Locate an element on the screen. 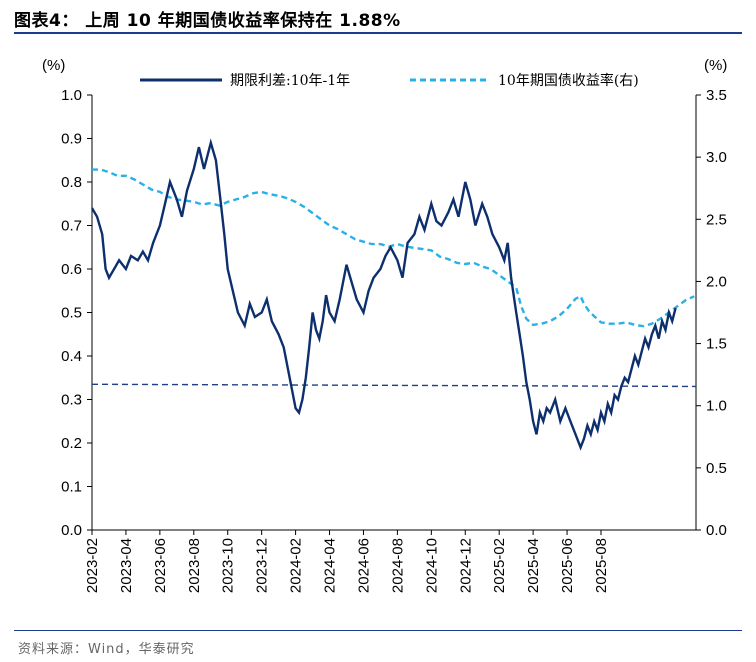 This screenshot has width=756, height=662. left-tick-label: 0.6 is located at coordinates (71, 269).